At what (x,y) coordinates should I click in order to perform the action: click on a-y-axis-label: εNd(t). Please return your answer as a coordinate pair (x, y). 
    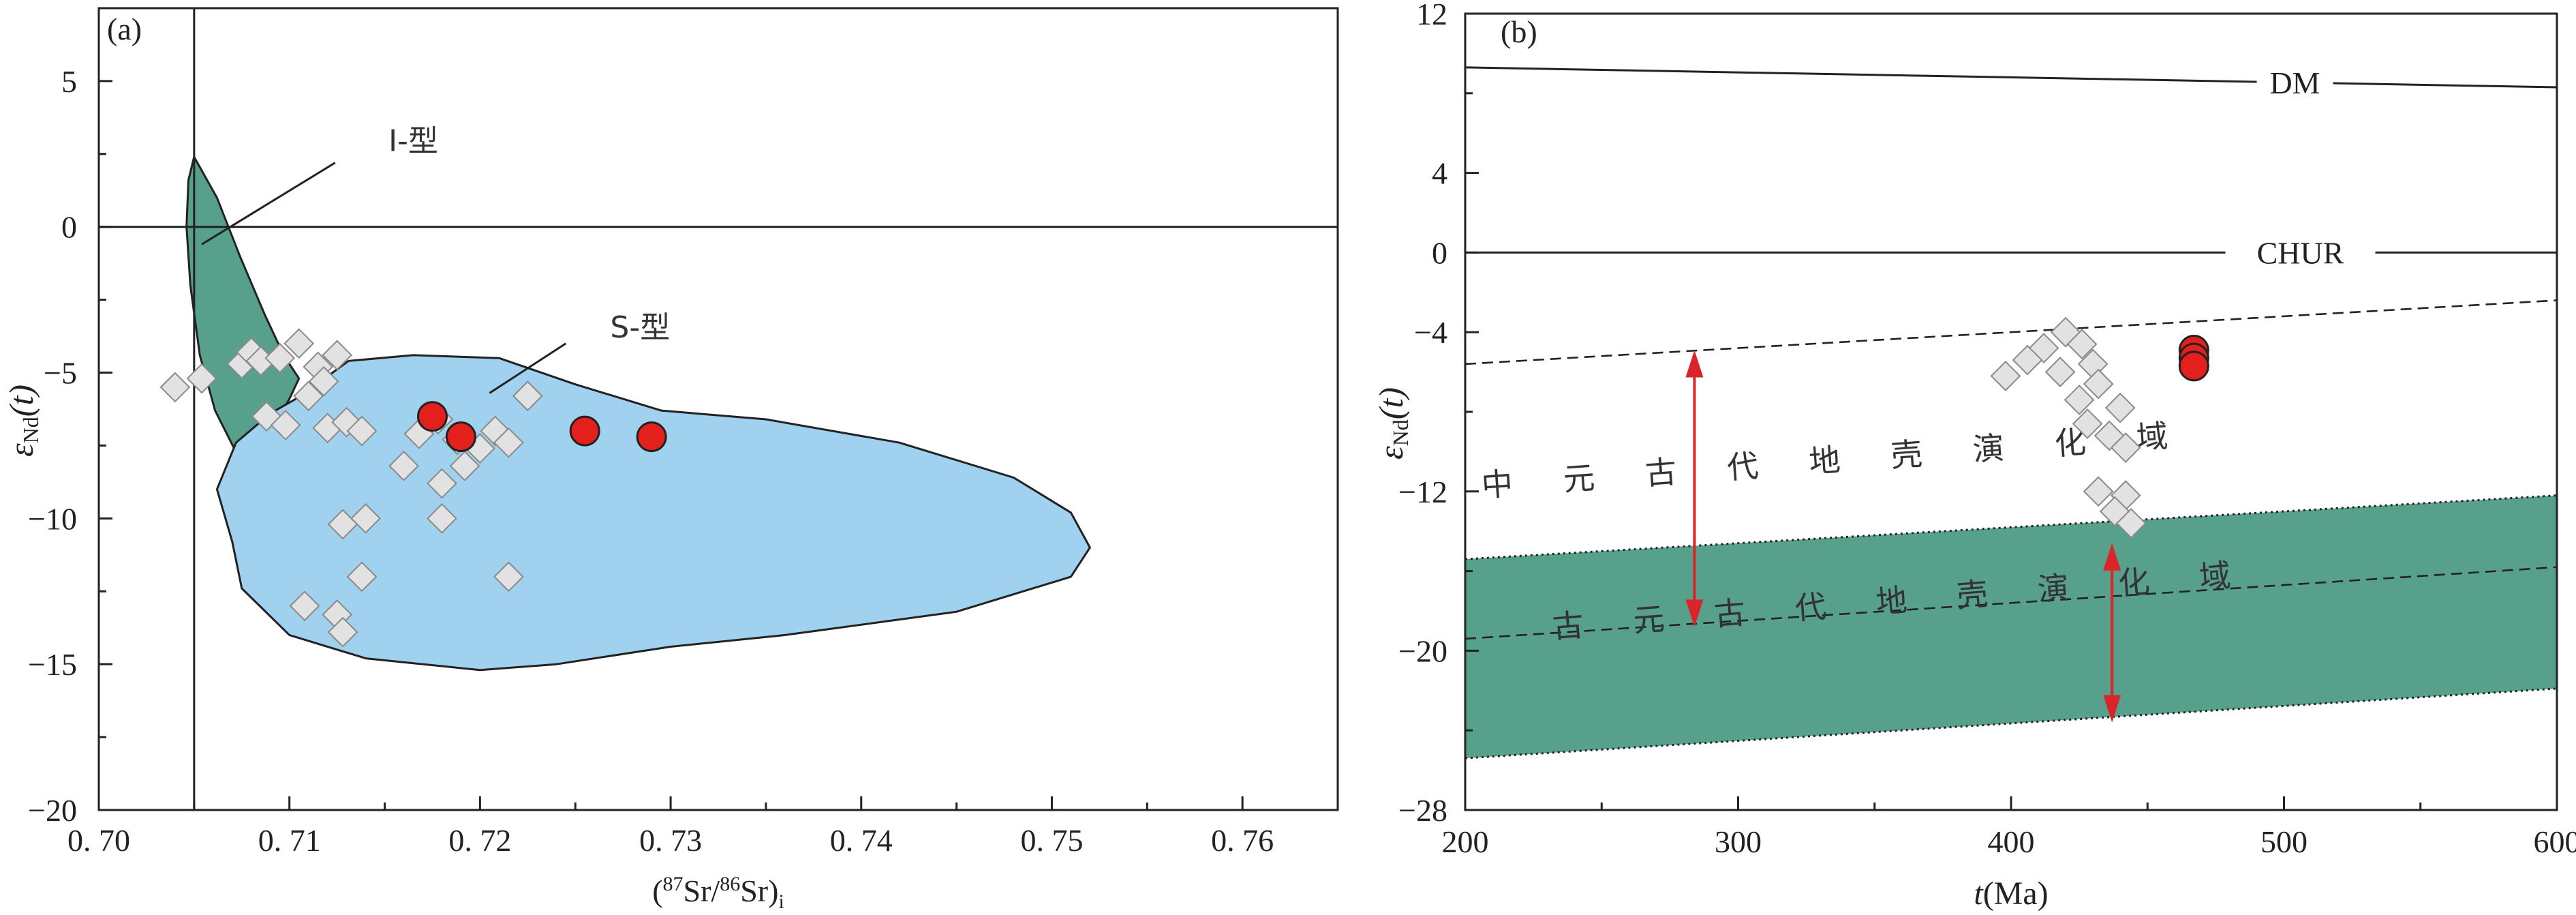
    Looking at the image, I should click on (22, 421).